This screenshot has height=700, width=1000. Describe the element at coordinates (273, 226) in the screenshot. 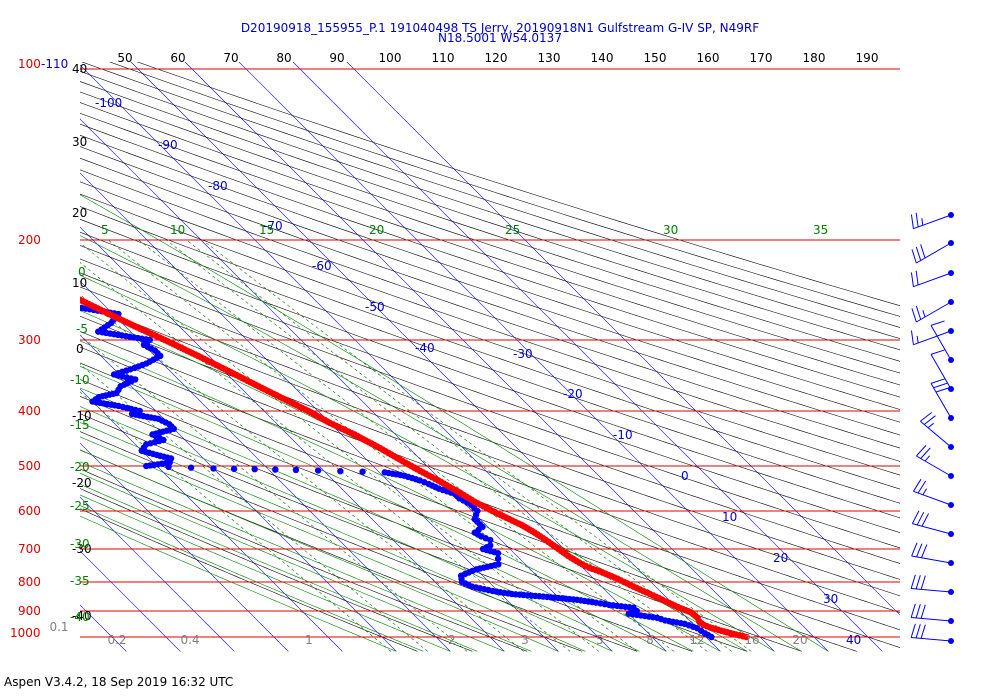

I see `isotherm-label: -70` at that location.